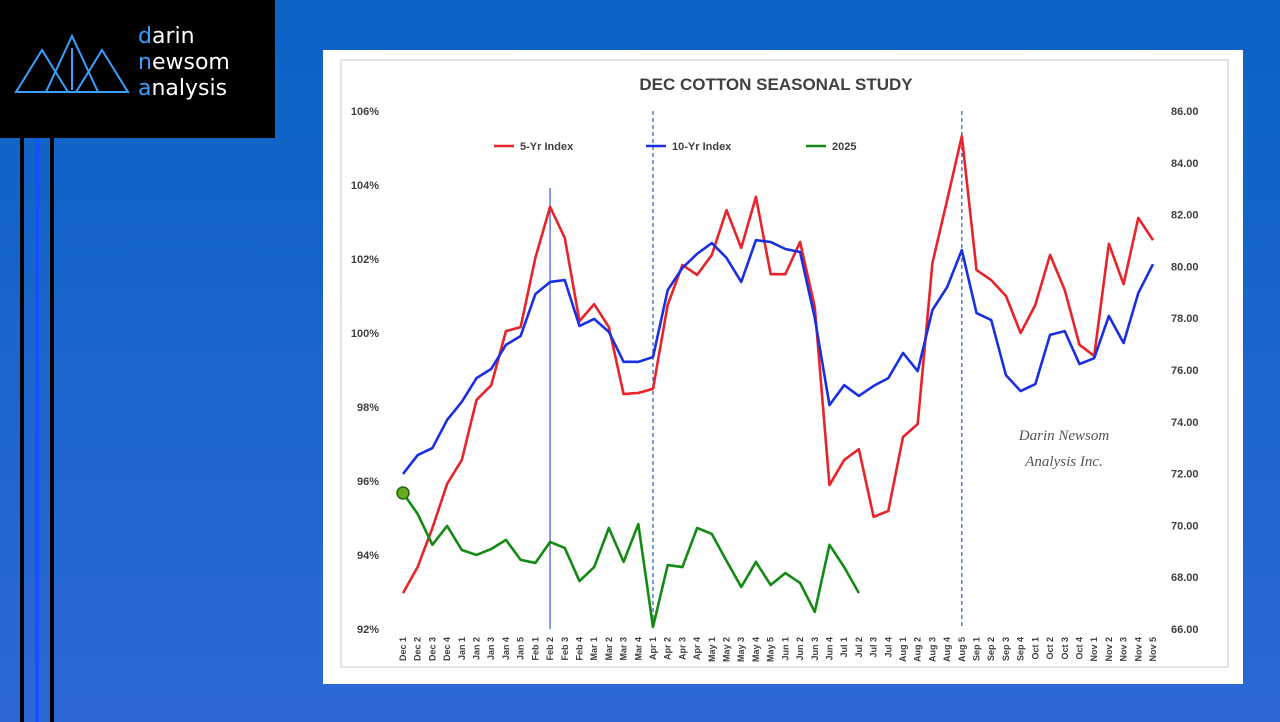  I want to click on x-tick-label: Nov 3, so click(1124, 649).